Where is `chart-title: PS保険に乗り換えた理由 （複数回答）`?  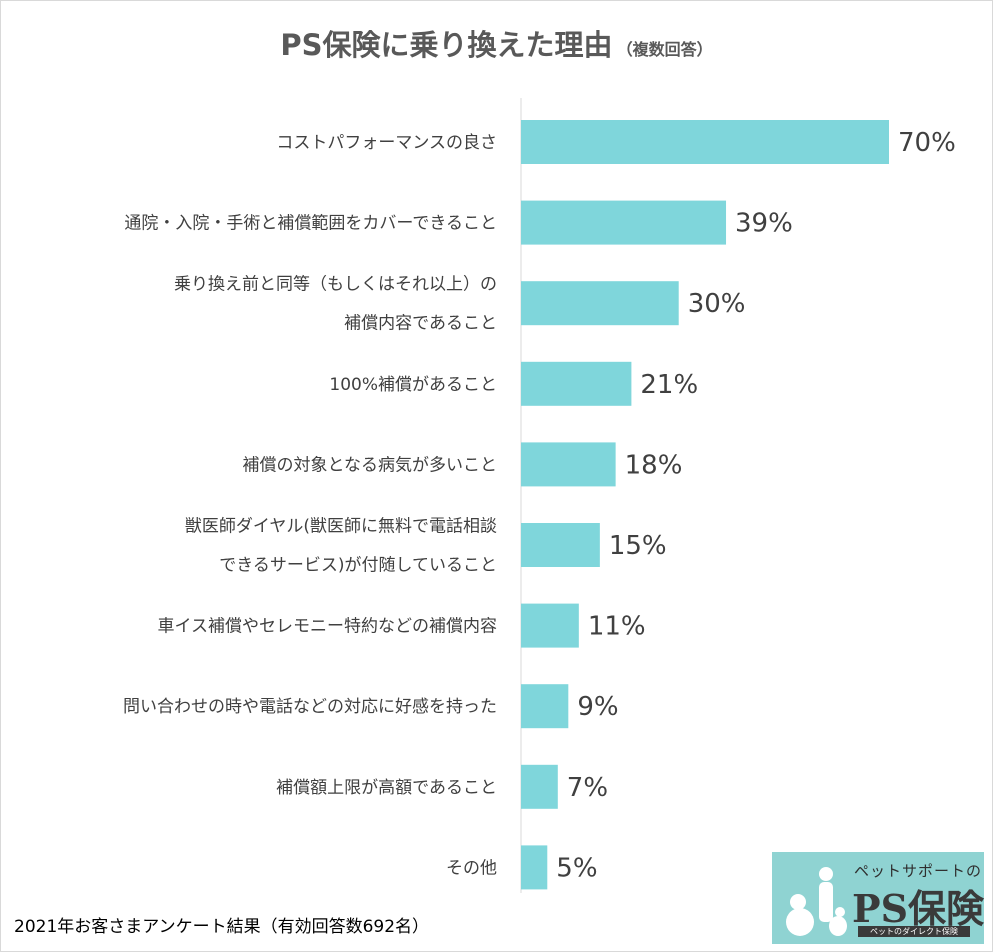 chart-title: PS保険に乗り換えた理由 （複数回答） is located at coordinates (496, 43).